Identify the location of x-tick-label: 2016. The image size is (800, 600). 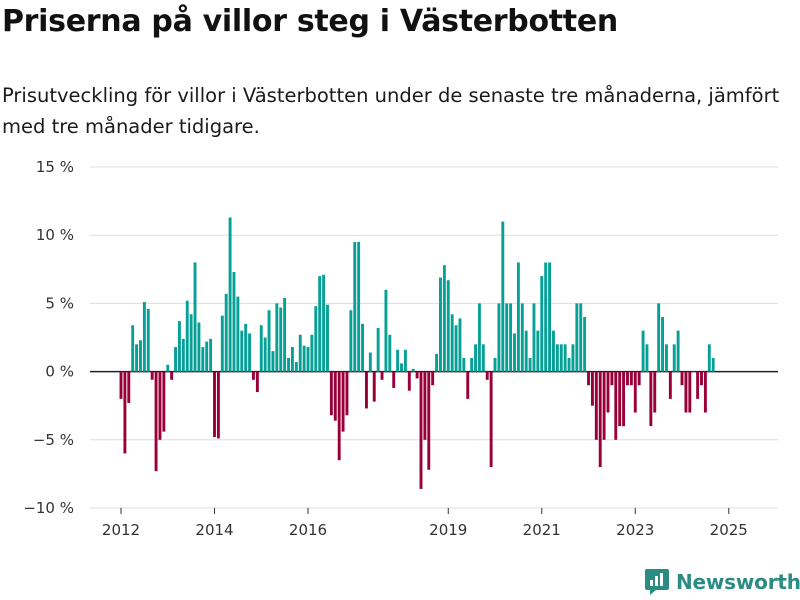
(308, 530).